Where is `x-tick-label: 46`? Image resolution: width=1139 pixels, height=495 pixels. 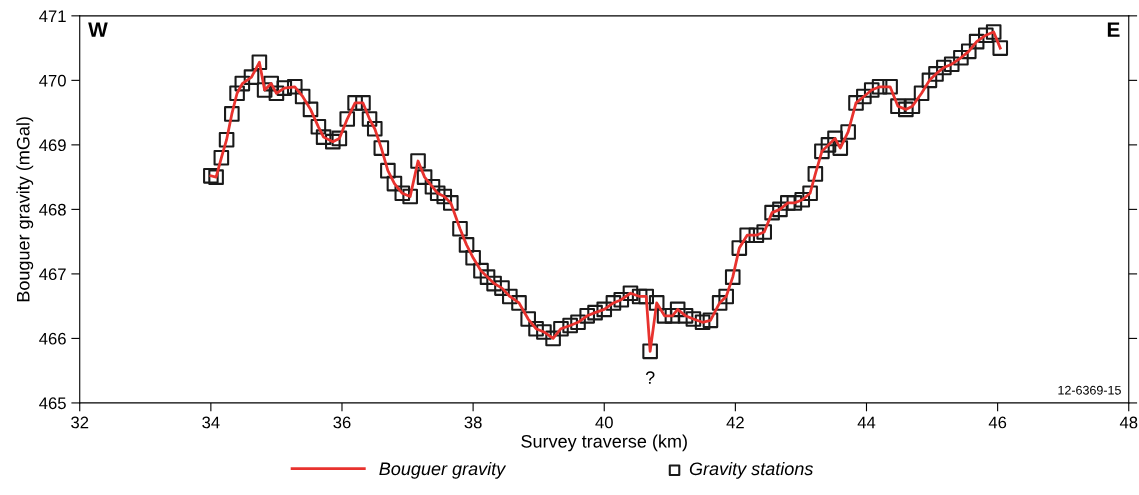
x-tick-label: 46 is located at coordinates (997, 422).